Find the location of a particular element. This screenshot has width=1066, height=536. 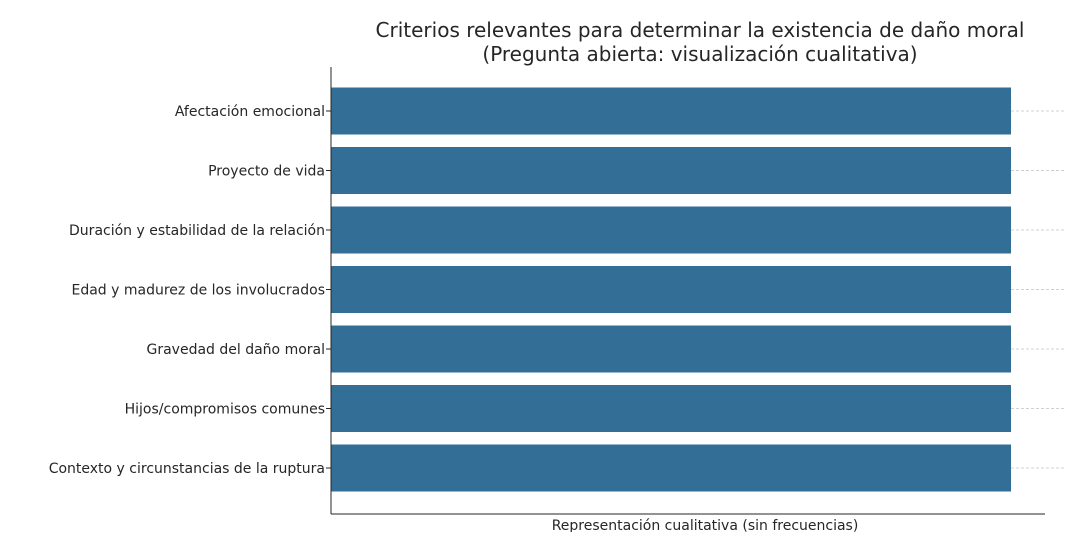

y-tick-label: Contexto y circunstancias de la ruptura is located at coordinates (187, 469).